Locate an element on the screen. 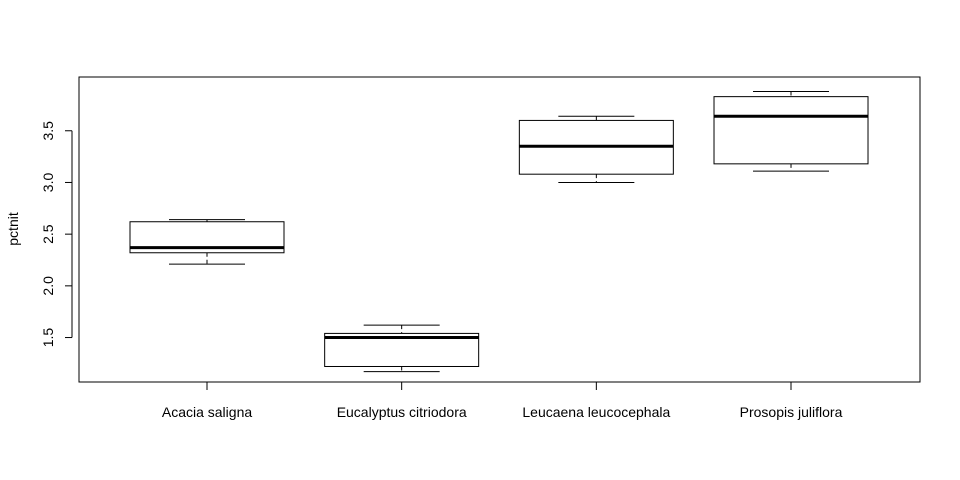 The image size is (960, 480). y-axis: 1.5 2.0 2.5 3.0 3.5 is located at coordinates (56, 234).